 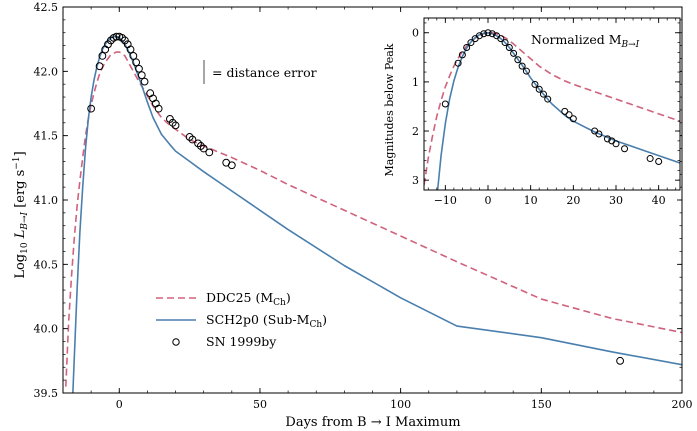 What do you see at coordinates (682, 404) in the screenshot?
I see `main-x-tick-label: 200` at bounding box center [682, 404].